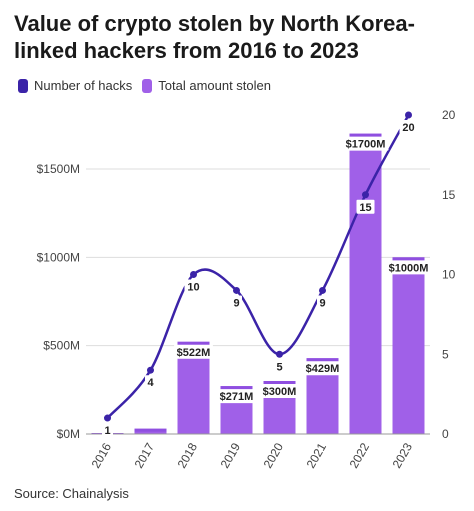 Image resolution: width=474 pixels, height=511 pixels. What do you see at coordinates (403, 455) in the screenshot?
I see `x-tick-label: 2023` at bounding box center [403, 455].